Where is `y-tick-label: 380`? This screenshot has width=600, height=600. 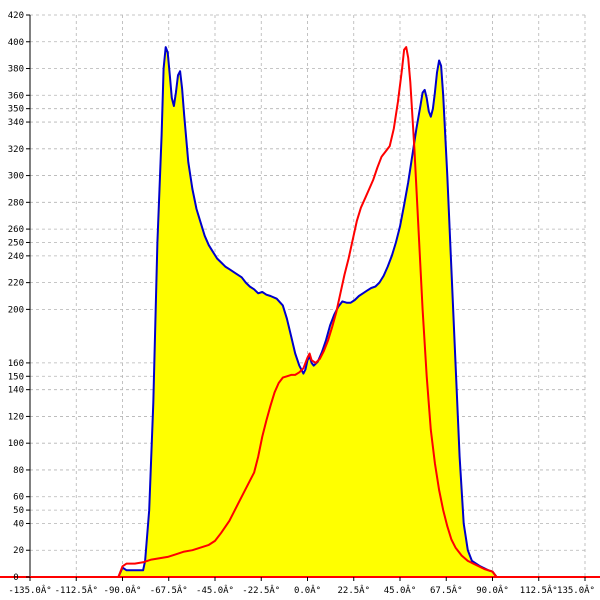 y-tick-label: 380 is located at coordinates (16, 70).